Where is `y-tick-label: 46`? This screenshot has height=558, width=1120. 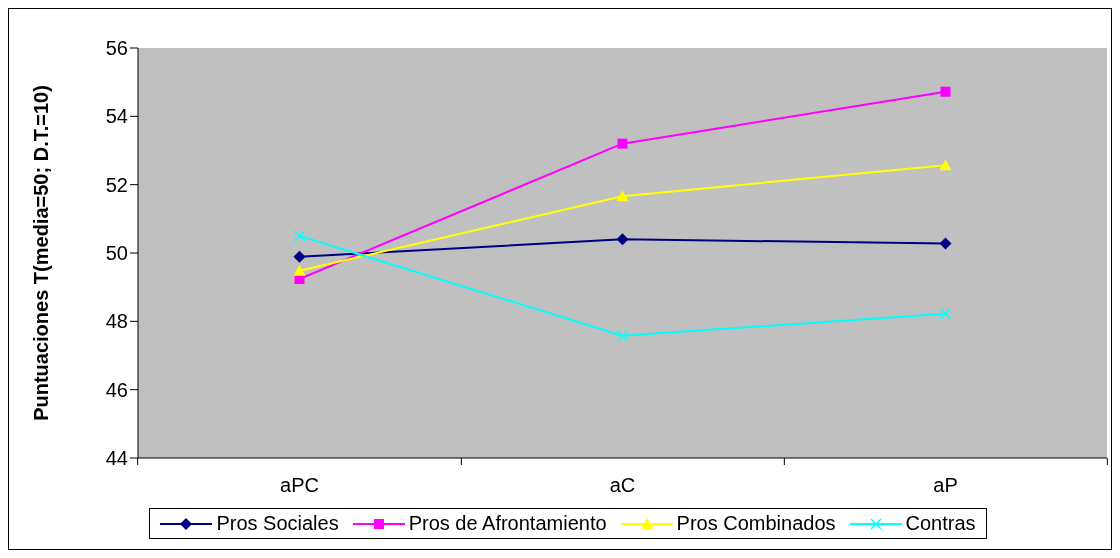 y-tick-label: 46 is located at coordinates (116, 389).